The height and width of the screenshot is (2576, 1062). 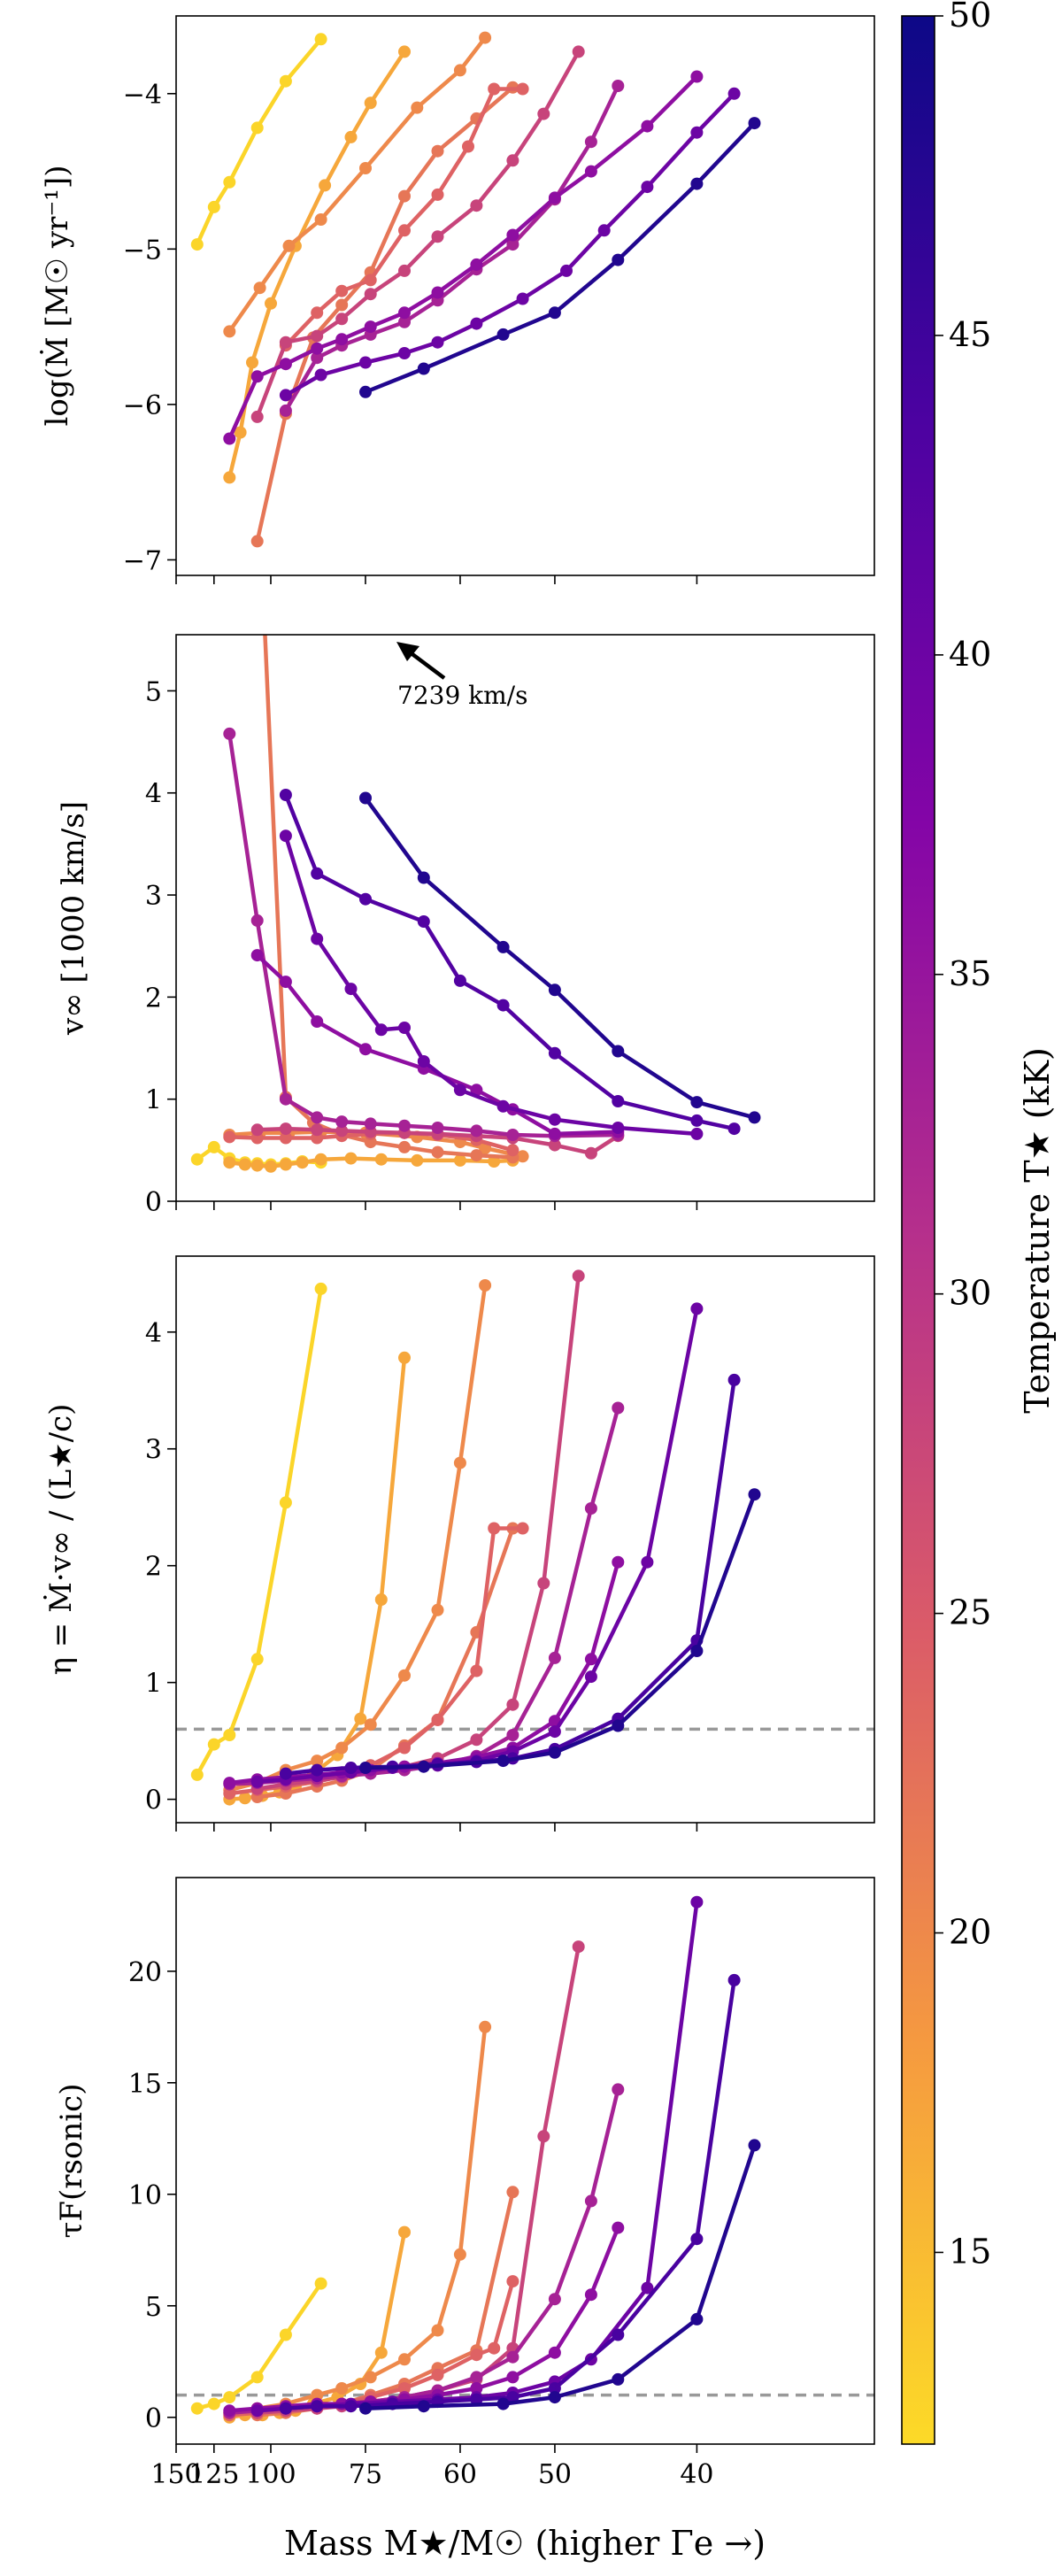 I want to click on mass-loss-ytick-label: −5, so click(x=142, y=250).